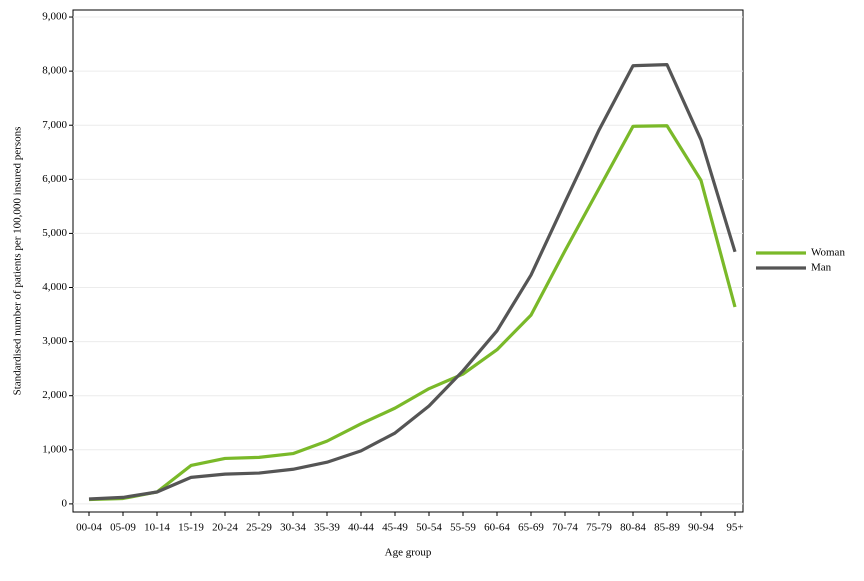 The height and width of the screenshot is (581, 864). What do you see at coordinates (701, 528) in the screenshot?
I see `x-tick-label: 90-94` at bounding box center [701, 528].